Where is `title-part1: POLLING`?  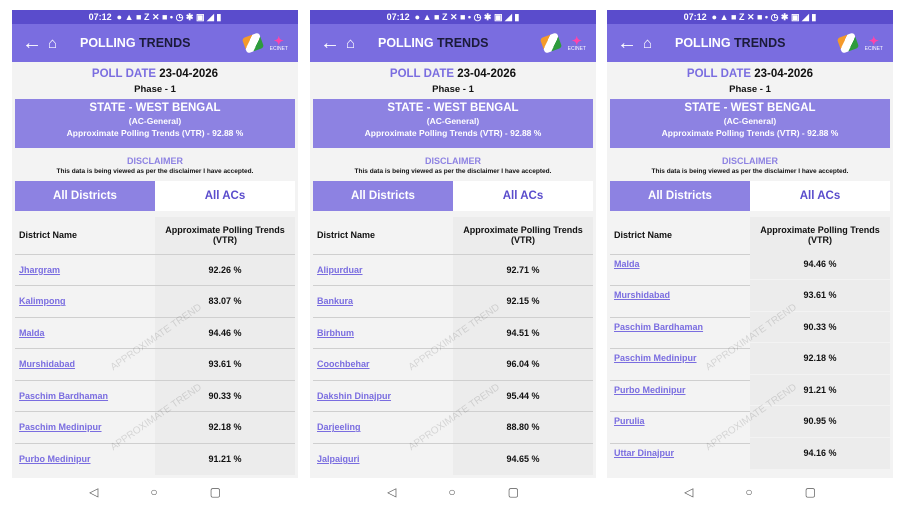
title-part1: POLLING is located at coordinates (703, 43).